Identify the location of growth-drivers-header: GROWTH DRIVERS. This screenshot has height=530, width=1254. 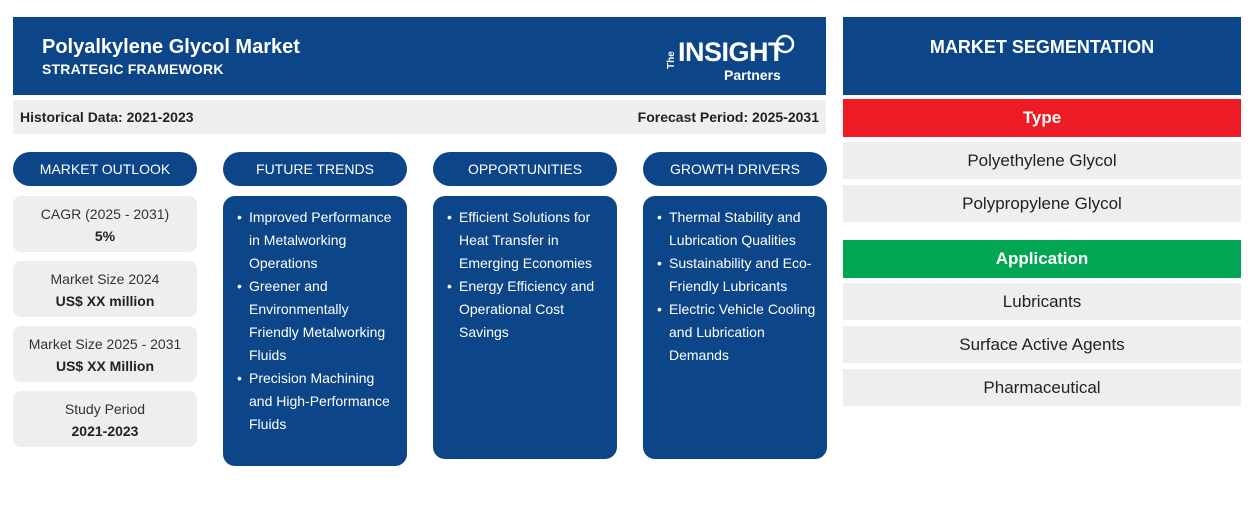
(735, 169).